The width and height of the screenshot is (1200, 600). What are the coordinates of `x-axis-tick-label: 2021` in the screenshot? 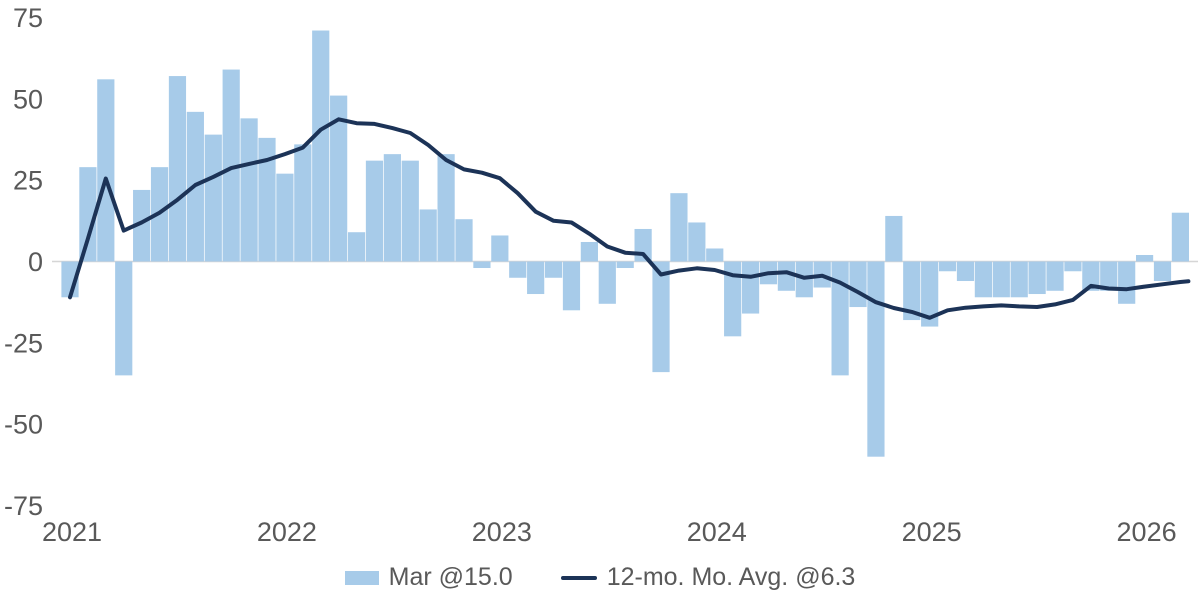 It's located at (72, 532).